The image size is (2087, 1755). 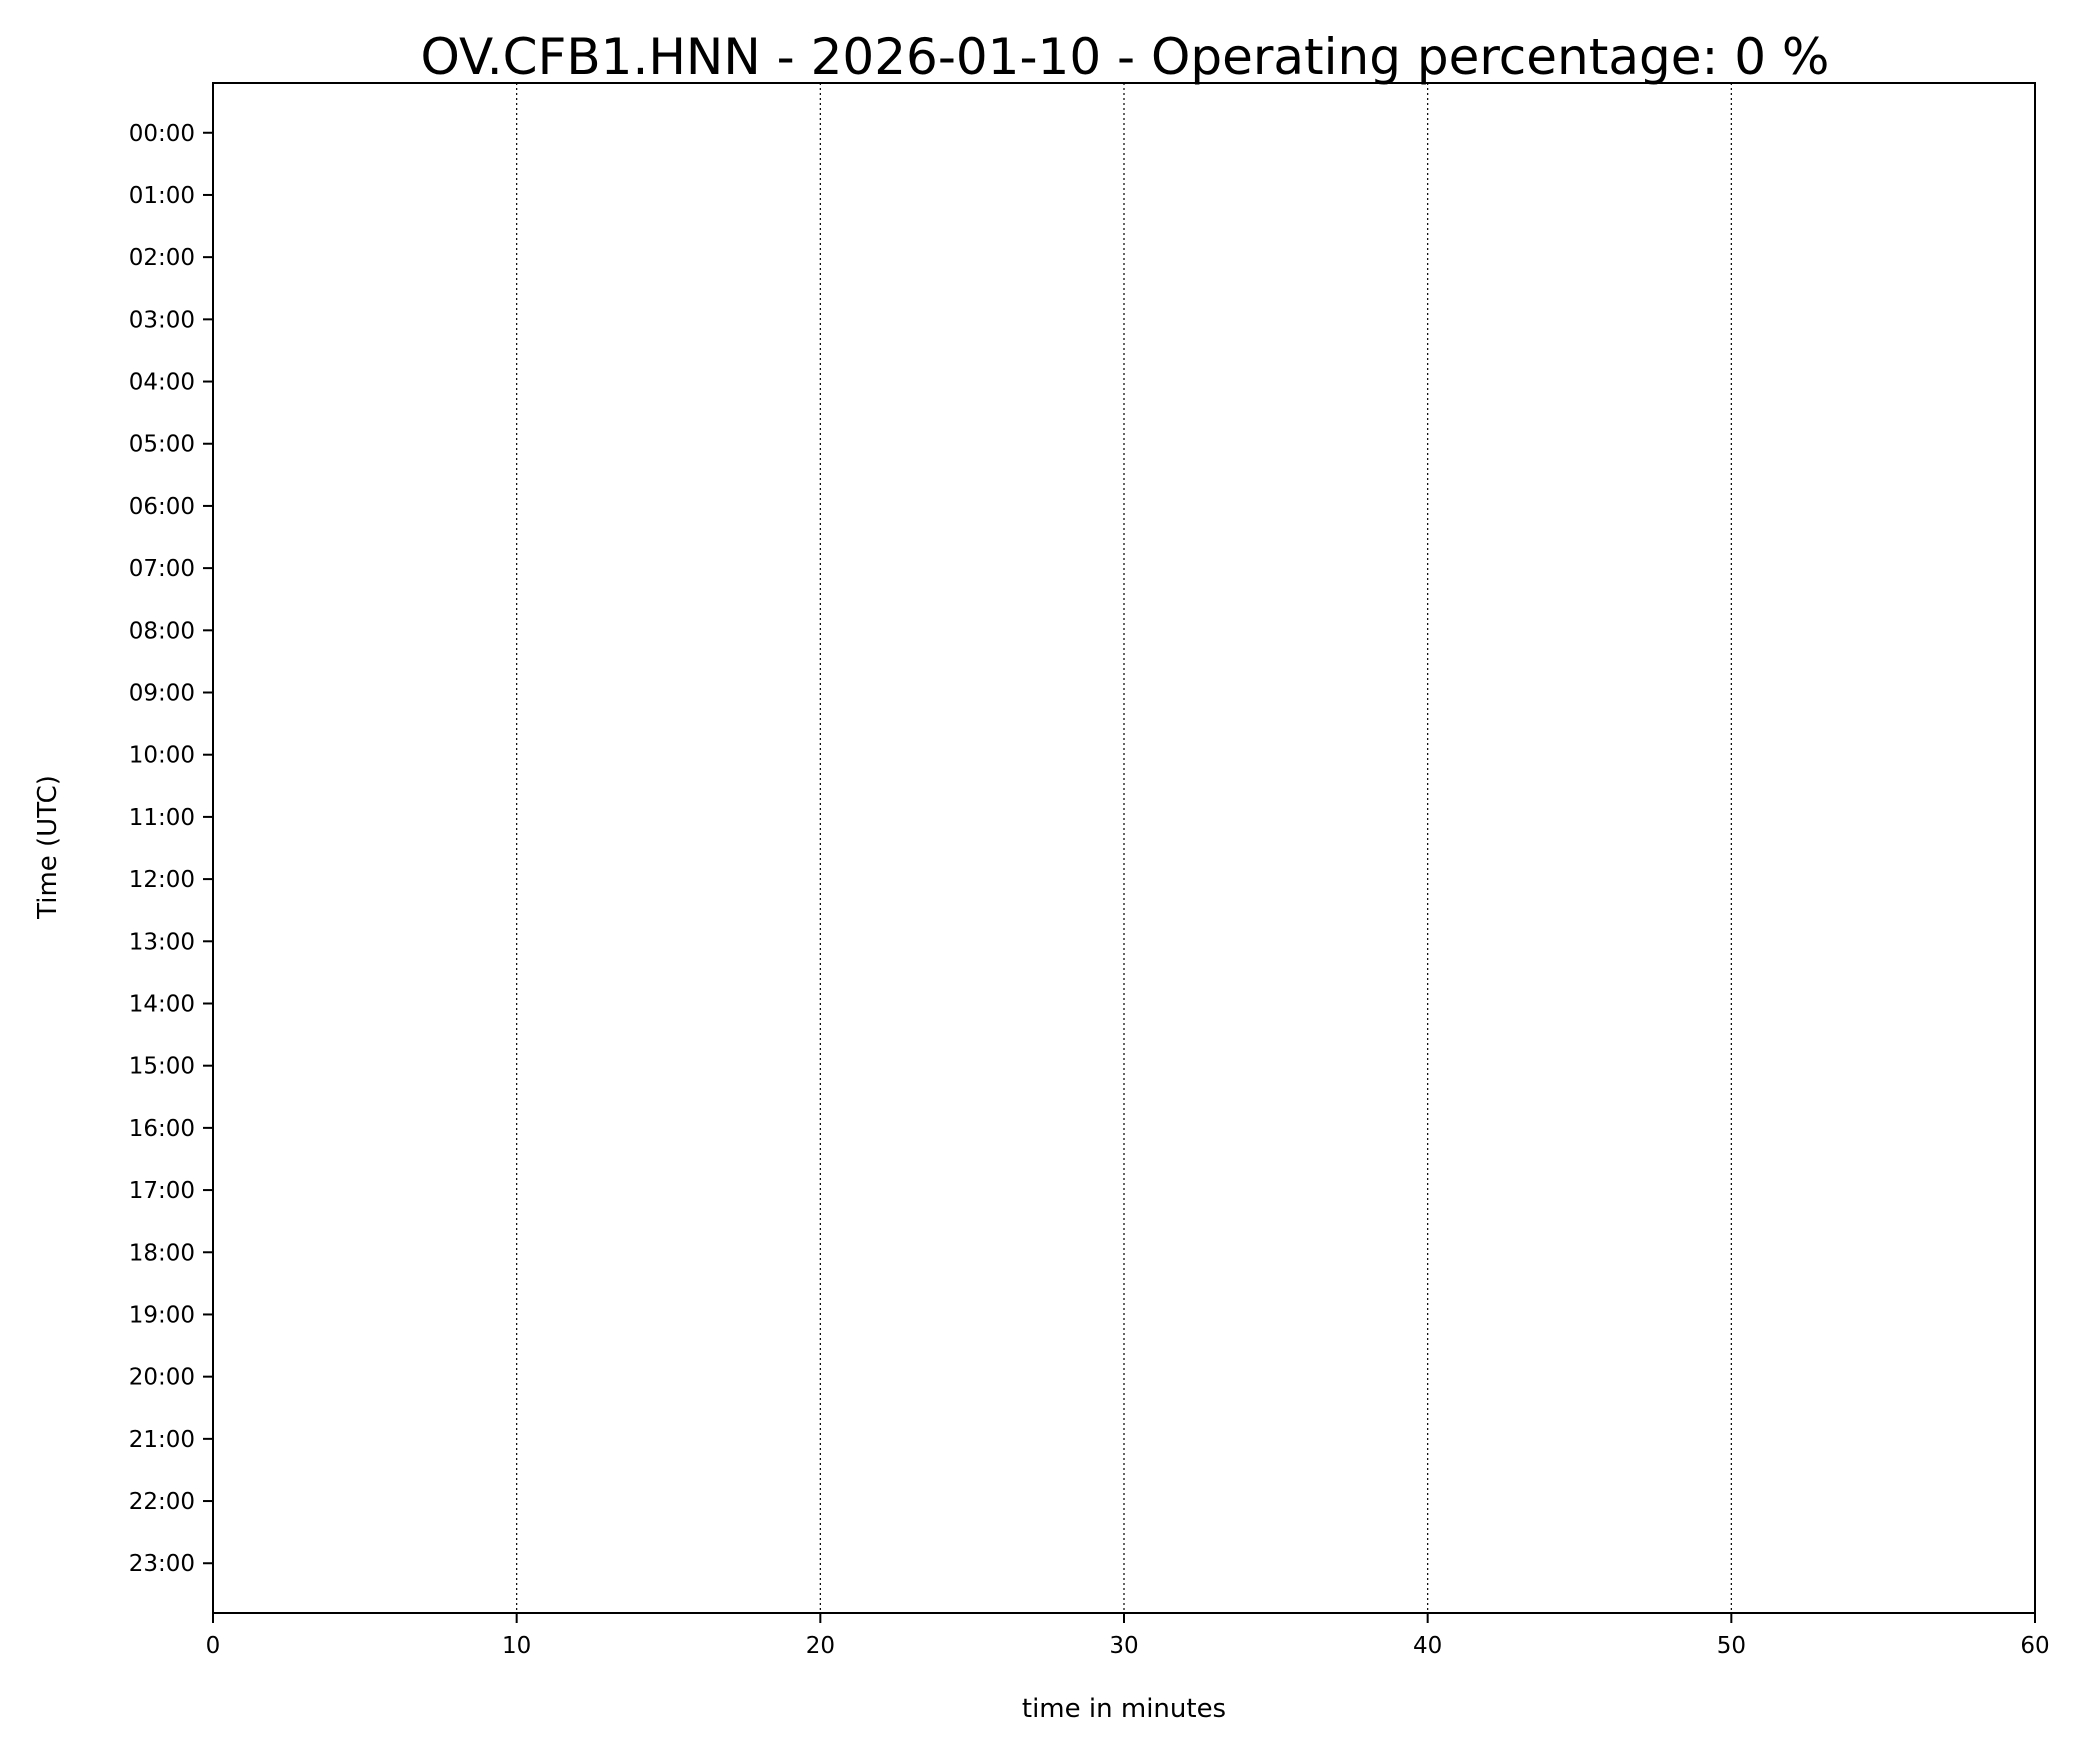 I want to click on y-tick-label: 20:00, so click(x=162, y=1378).